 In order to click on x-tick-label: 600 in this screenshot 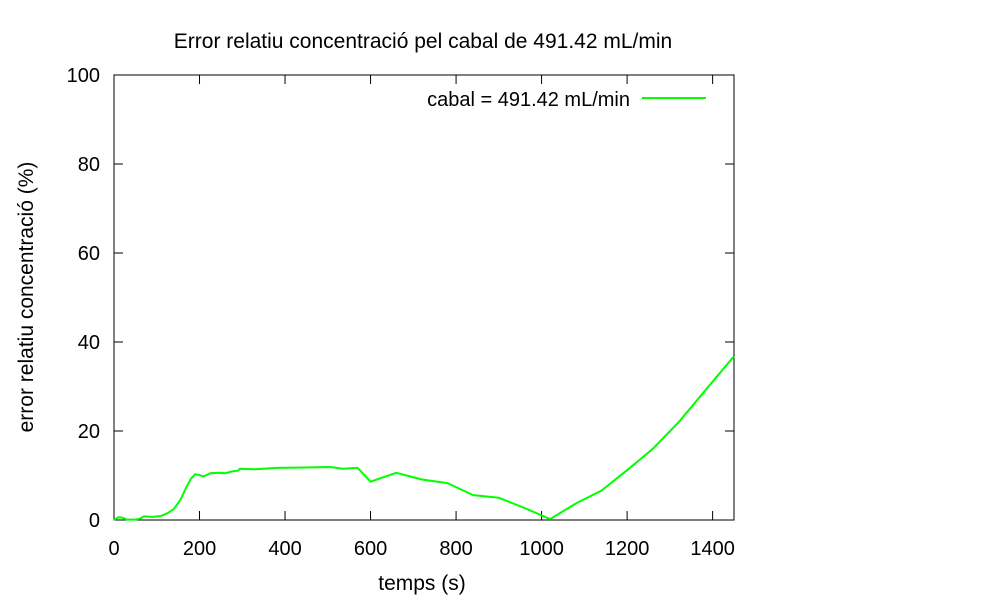, I will do `click(370, 549)`.